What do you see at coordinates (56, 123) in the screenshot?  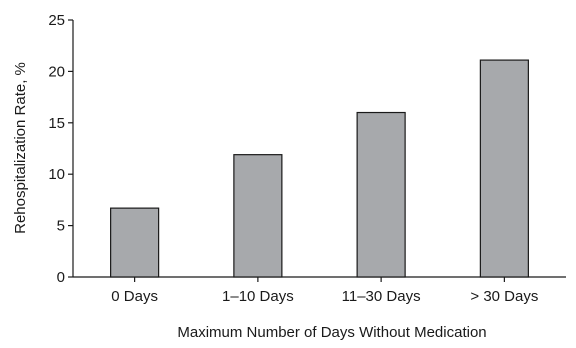 I see `y-tick-label: 15` at bounding box center [56, 123].